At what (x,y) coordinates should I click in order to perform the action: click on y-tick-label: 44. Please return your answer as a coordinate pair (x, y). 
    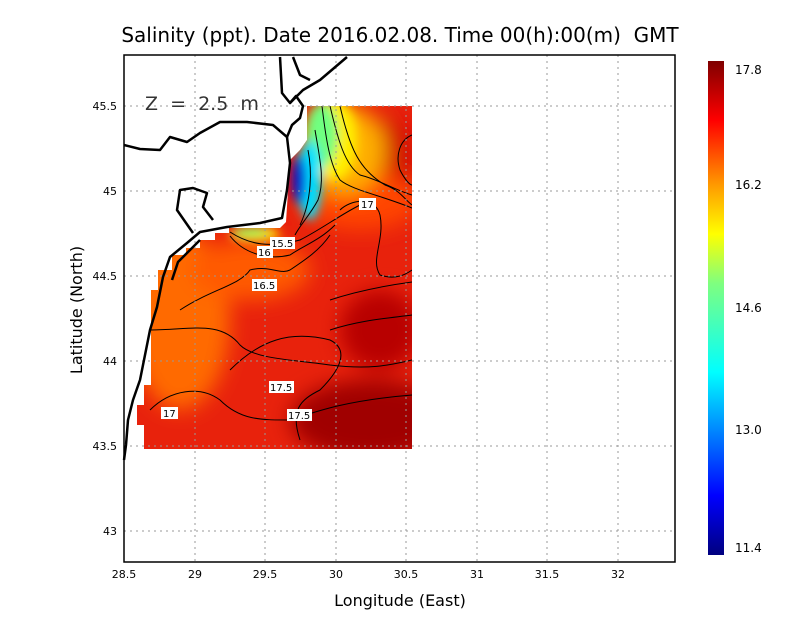
    Looking at the image, I should click on (110, 361).